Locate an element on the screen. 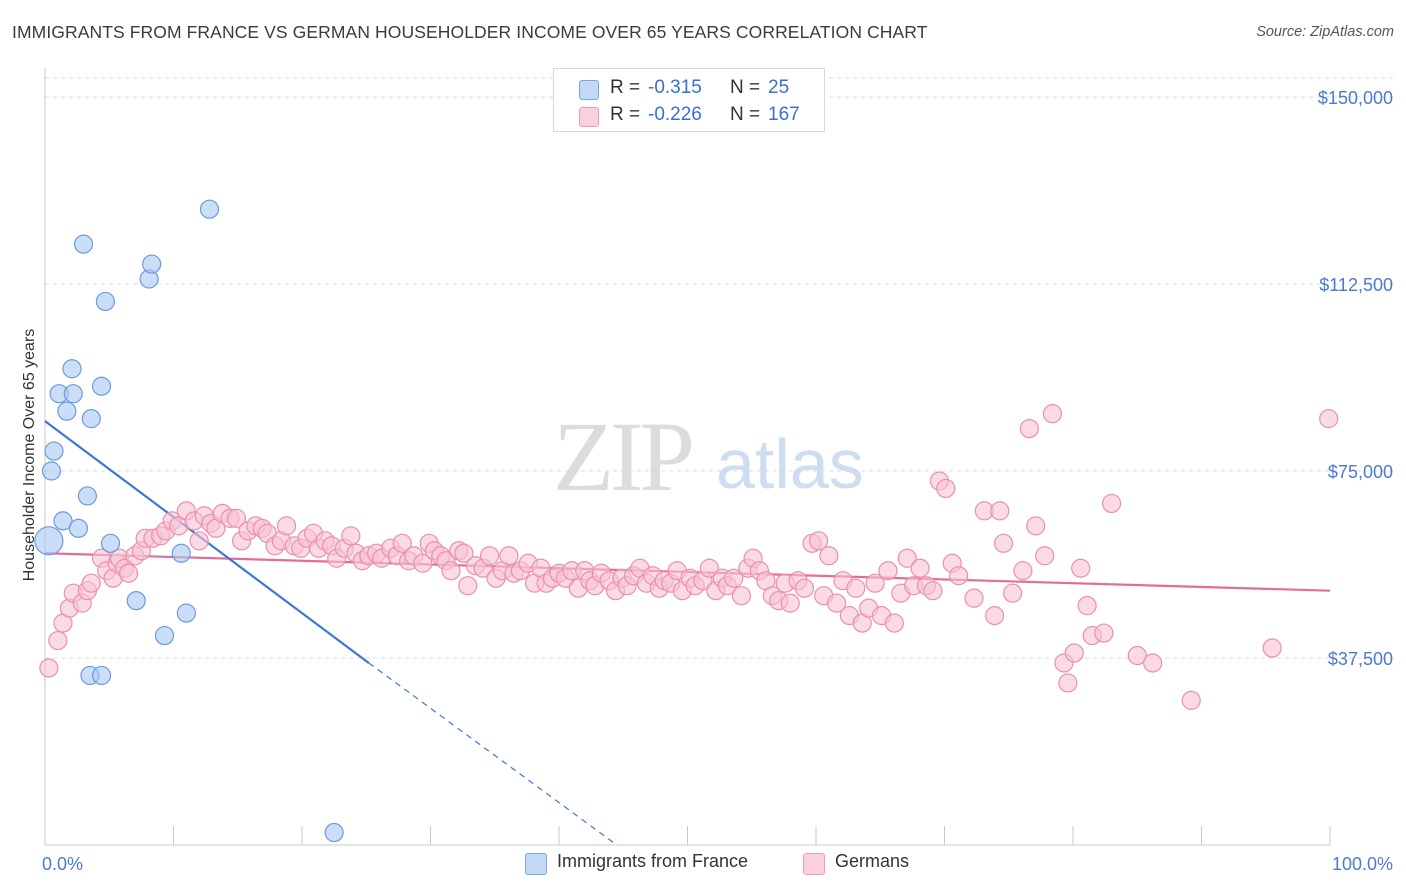 The image size is (1406, 892). france-trend-extension is located at coordinates (493, 754).